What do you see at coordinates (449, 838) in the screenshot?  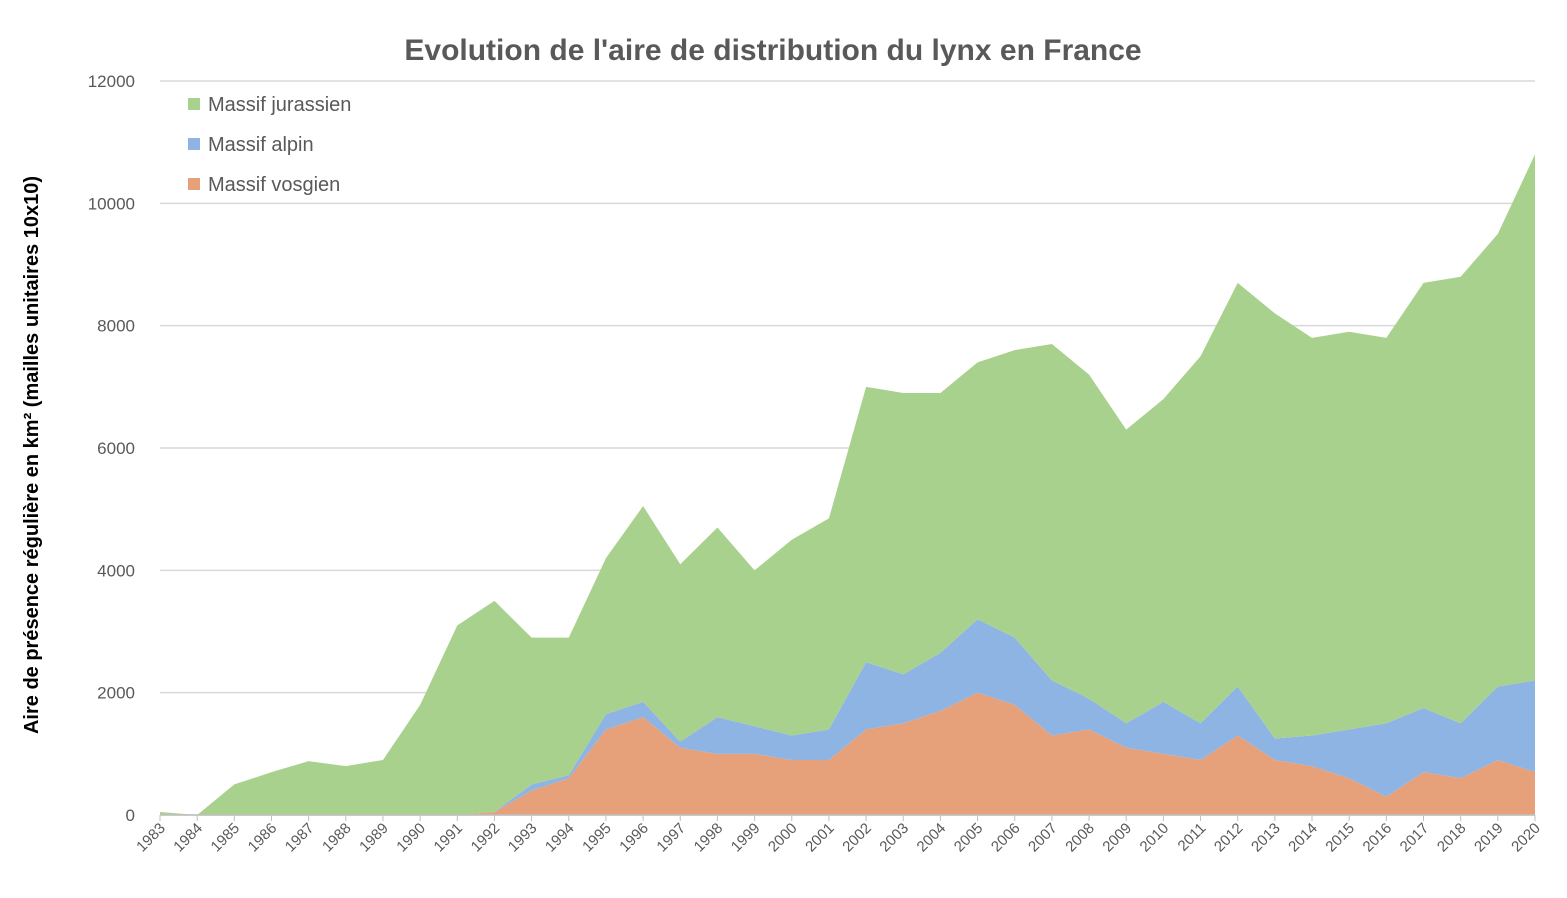 I see `x-tick-label: 1991` at bounding box center [449, 838].